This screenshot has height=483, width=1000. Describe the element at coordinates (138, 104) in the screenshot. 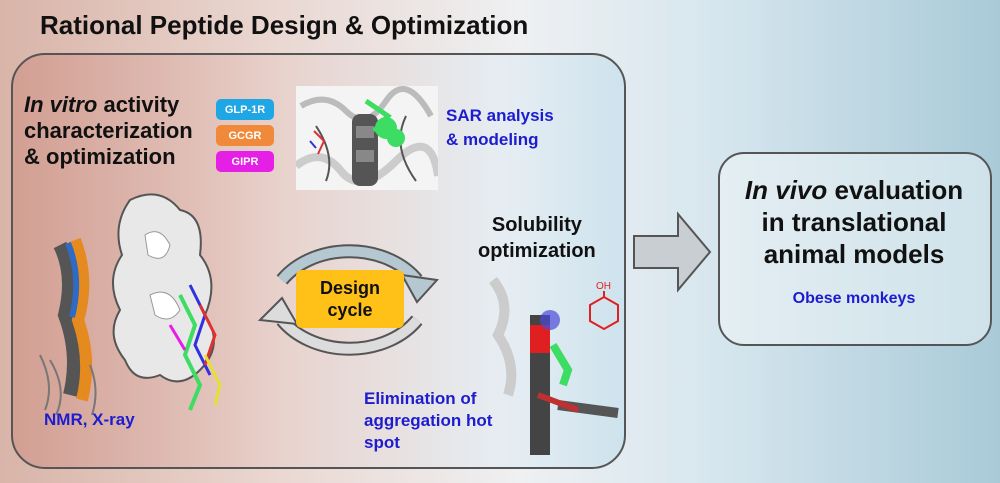

I see `in-vitro-rest: activity` at that location.